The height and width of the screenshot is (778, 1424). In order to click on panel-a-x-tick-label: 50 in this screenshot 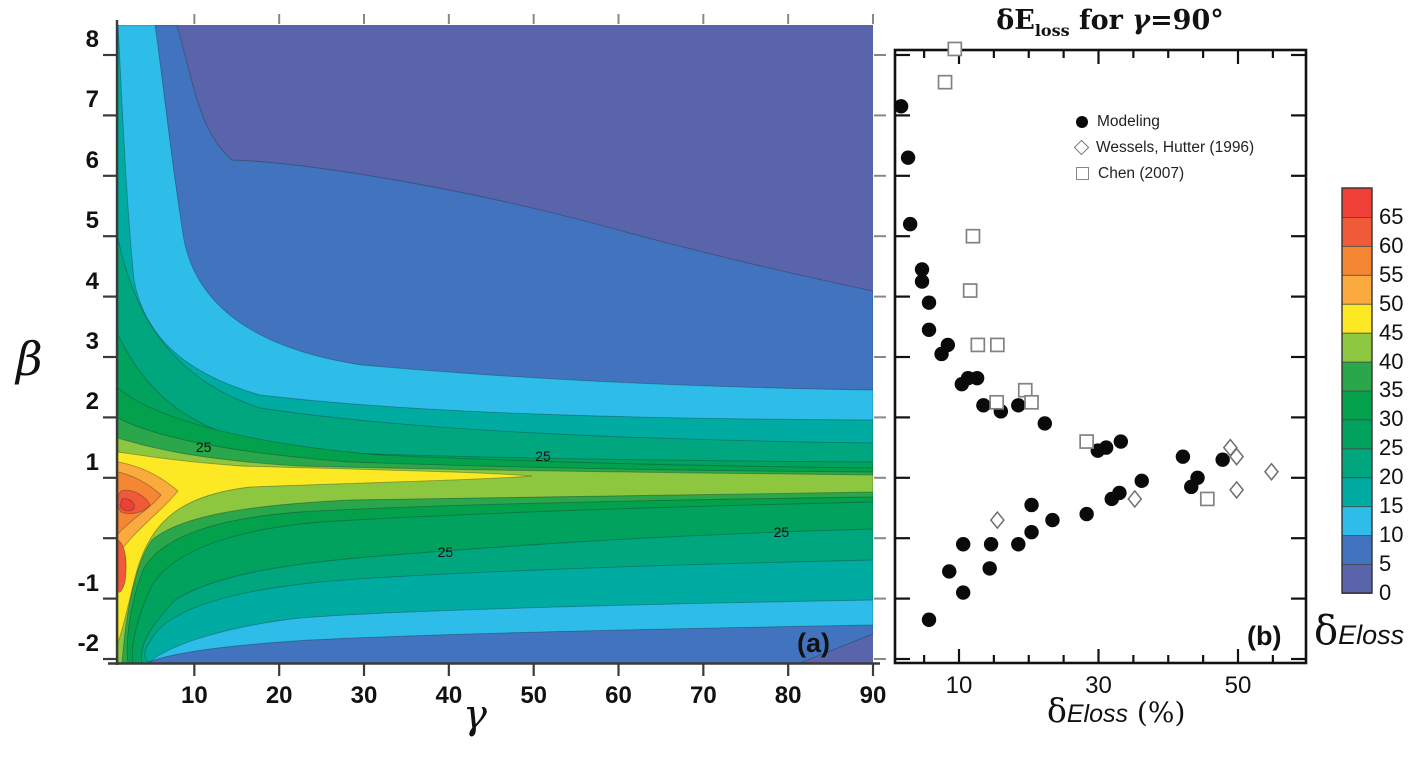, I will do `click(534, 695)`.